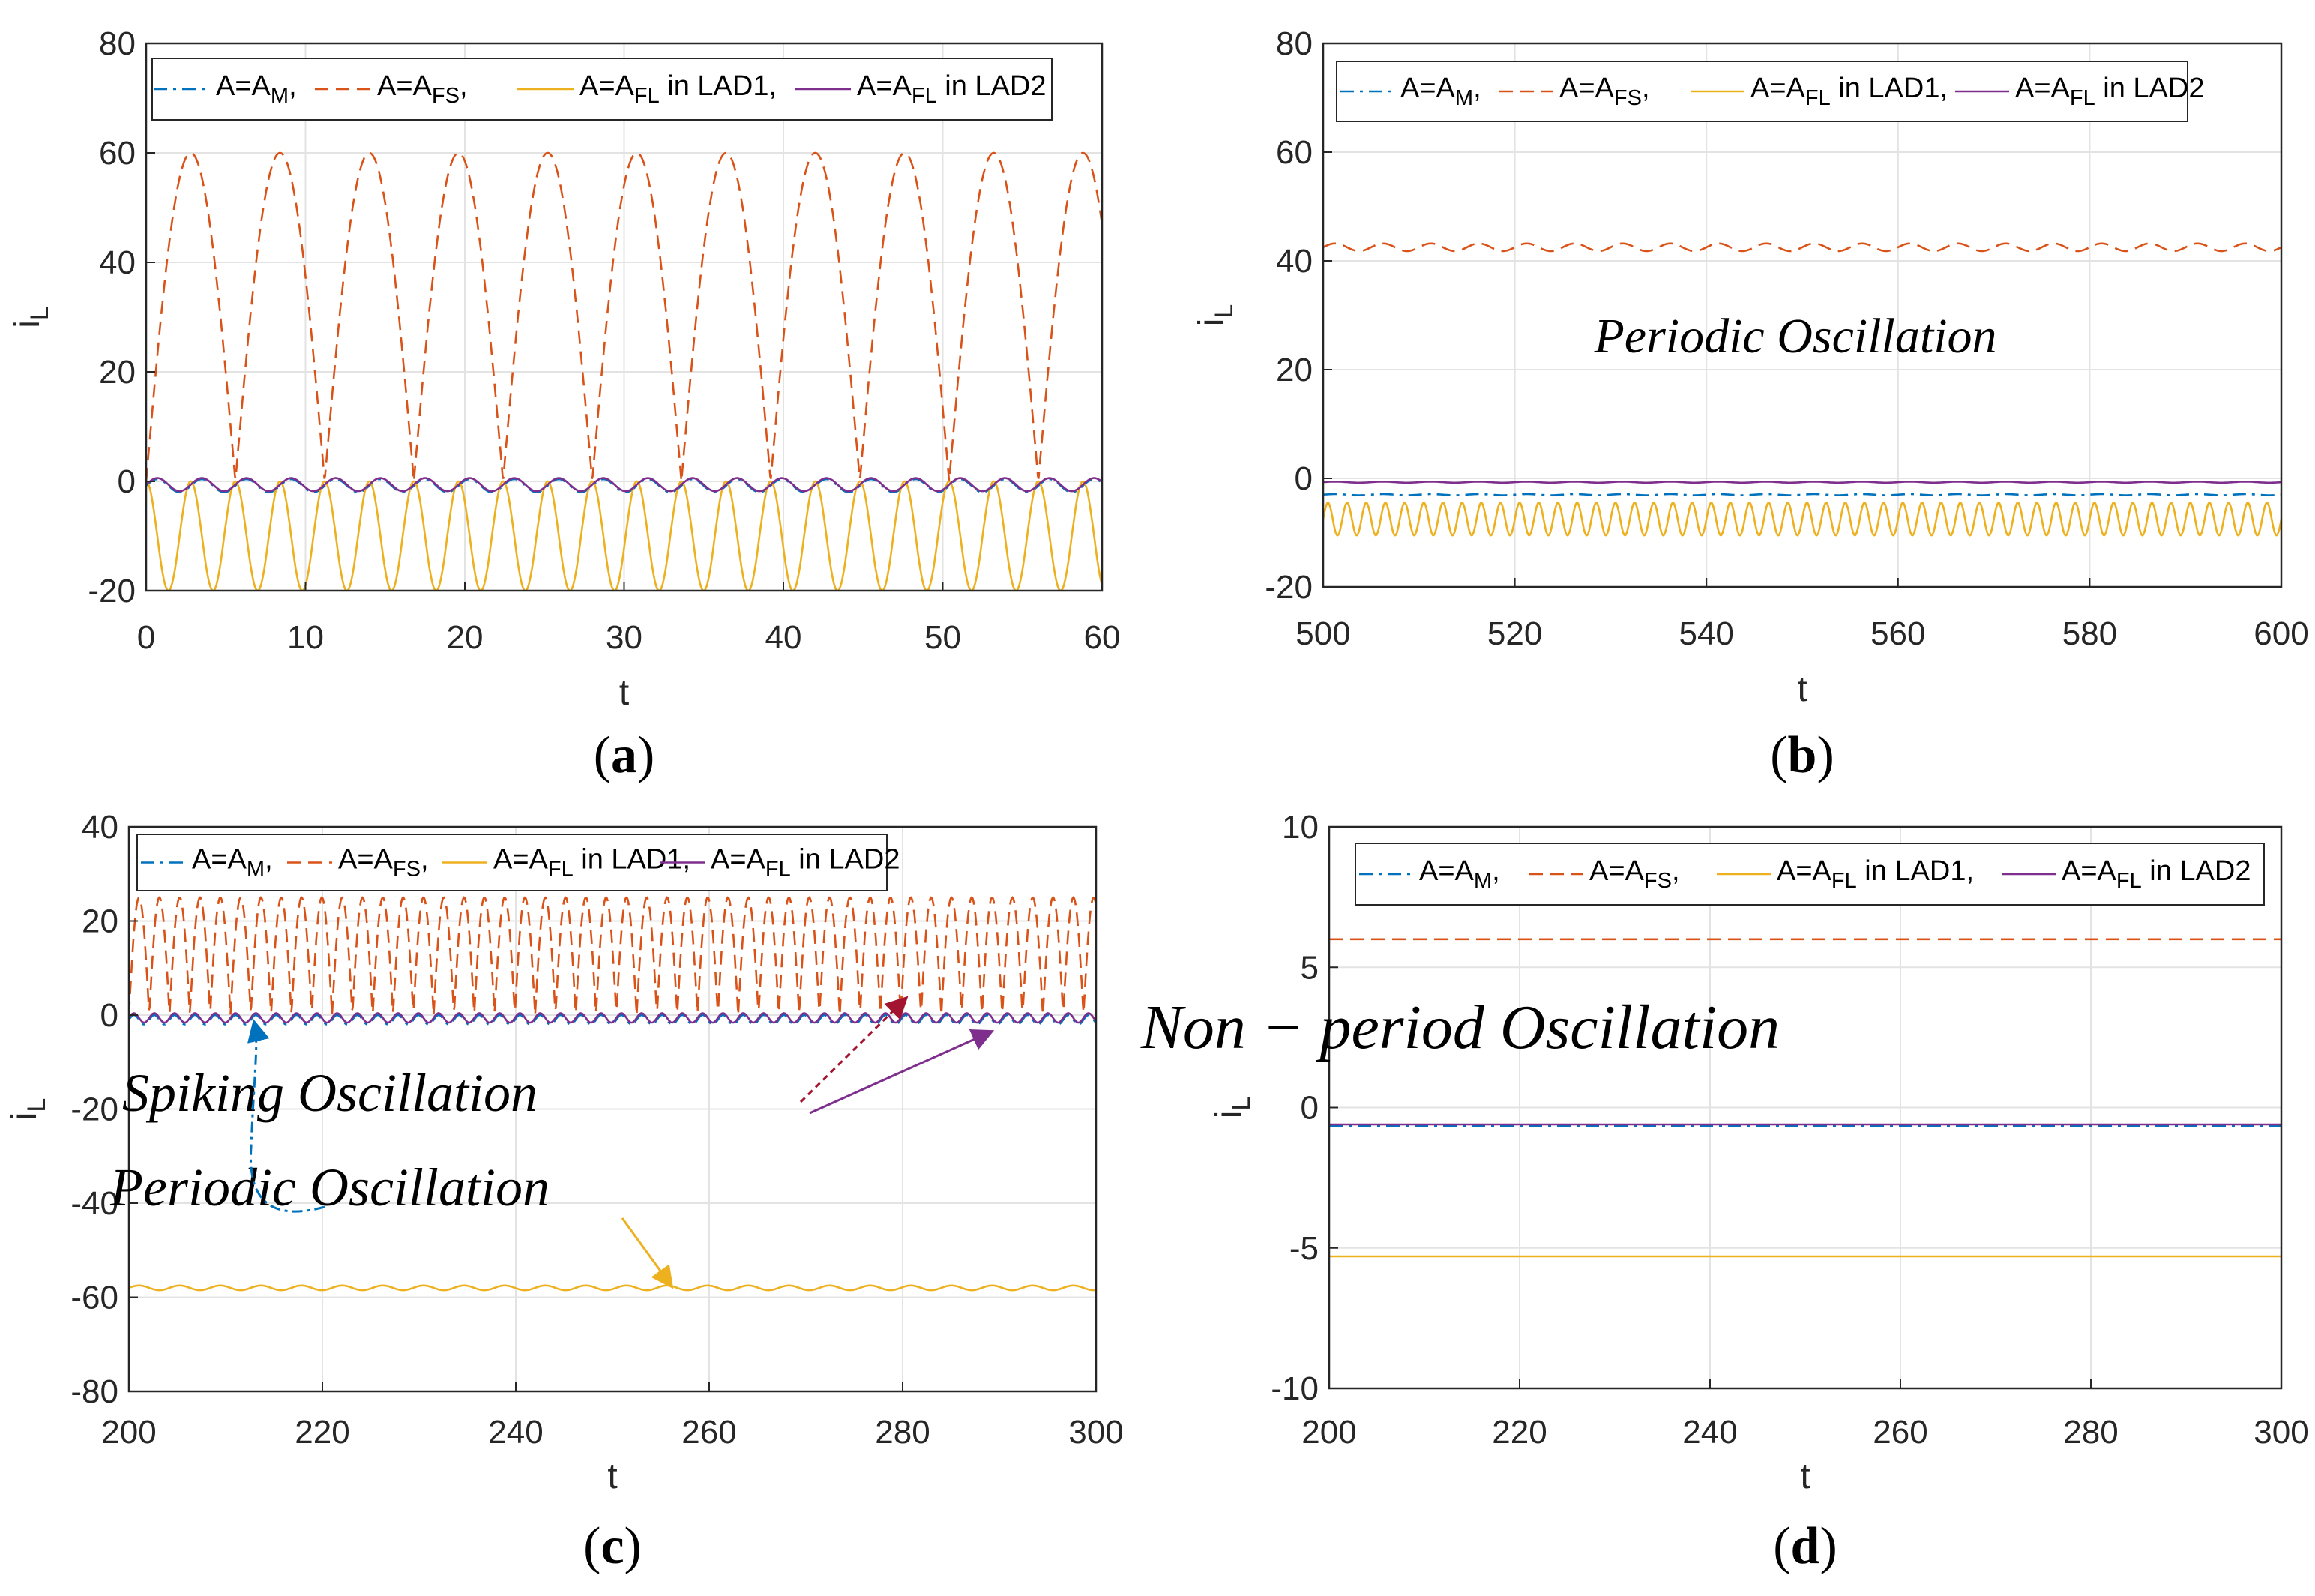 The image size is (2315, 1596). Describe the element at coordinates (94, 1298) in the screenshot. I see `y-tick-label: -60` at that location.